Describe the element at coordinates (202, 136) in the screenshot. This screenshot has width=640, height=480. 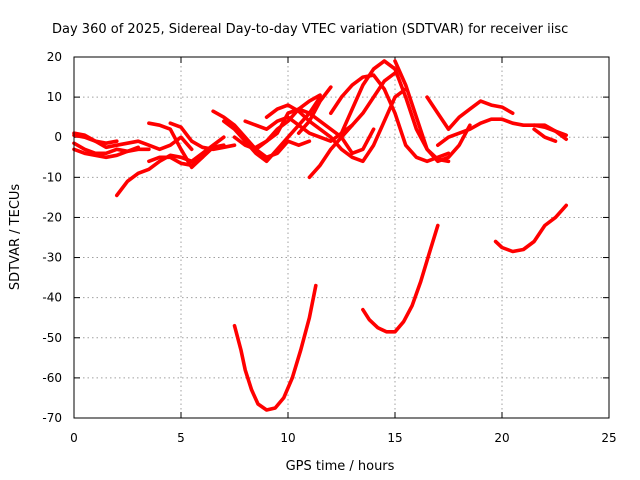
I see `series-line-s8` at that location.